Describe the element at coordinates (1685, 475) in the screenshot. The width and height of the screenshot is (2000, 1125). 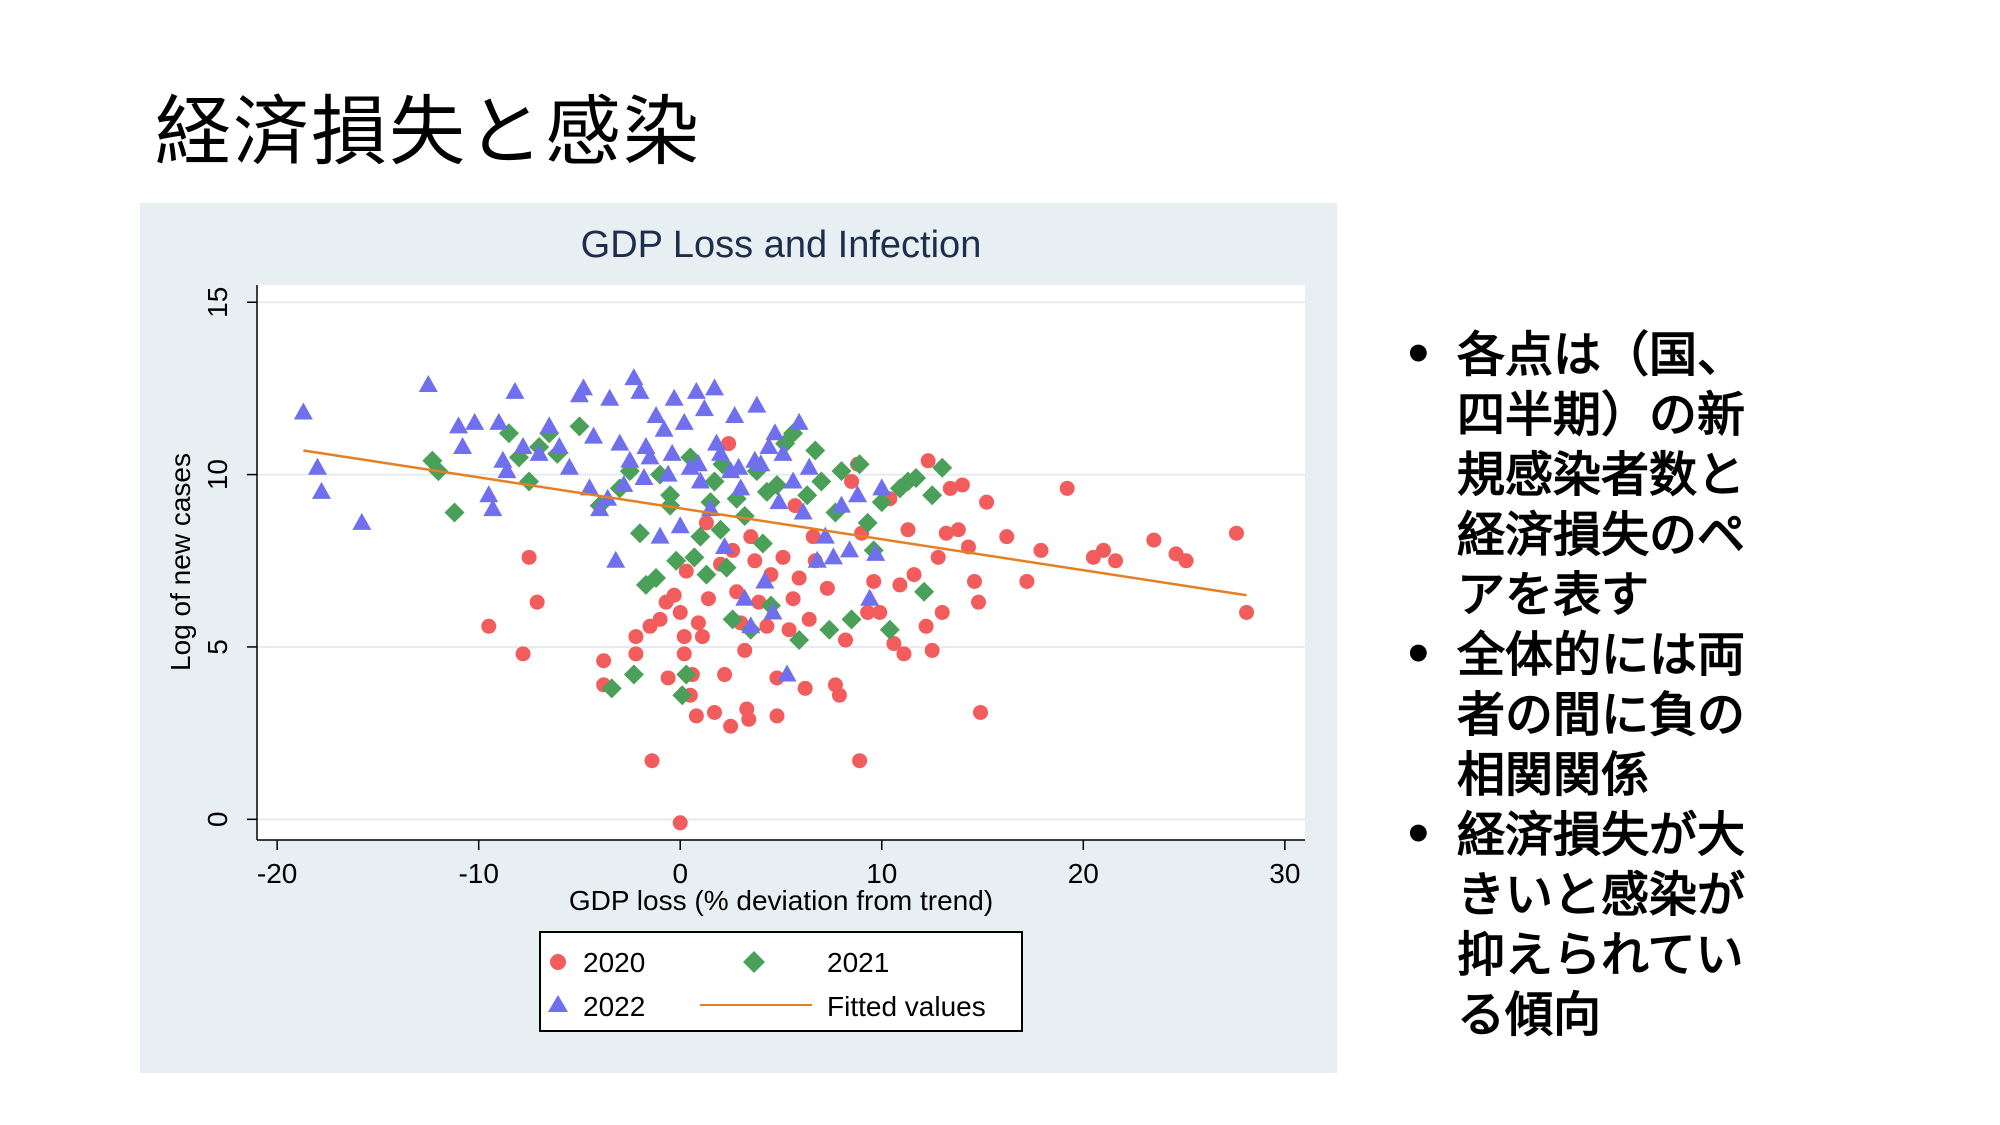
I see `bullet-item: • 各点は（国、四半期）の新規感染者数と経済損失のペアを表す` at that location.